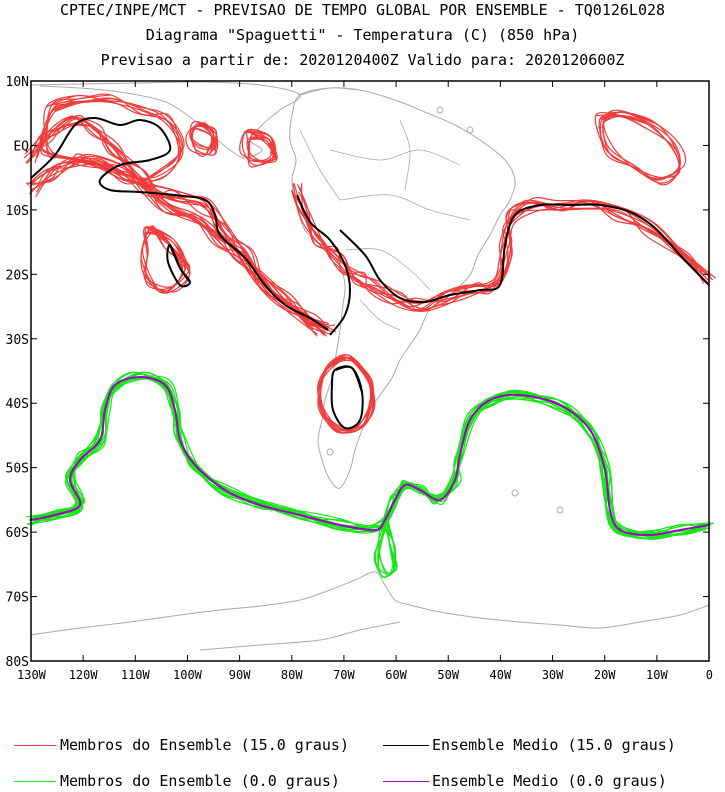 The image size is (725, 792). What do you see at coordinates (240, 675) in the screenshot?
I see `lon-label: 90W` at bounding box center [240, 675].